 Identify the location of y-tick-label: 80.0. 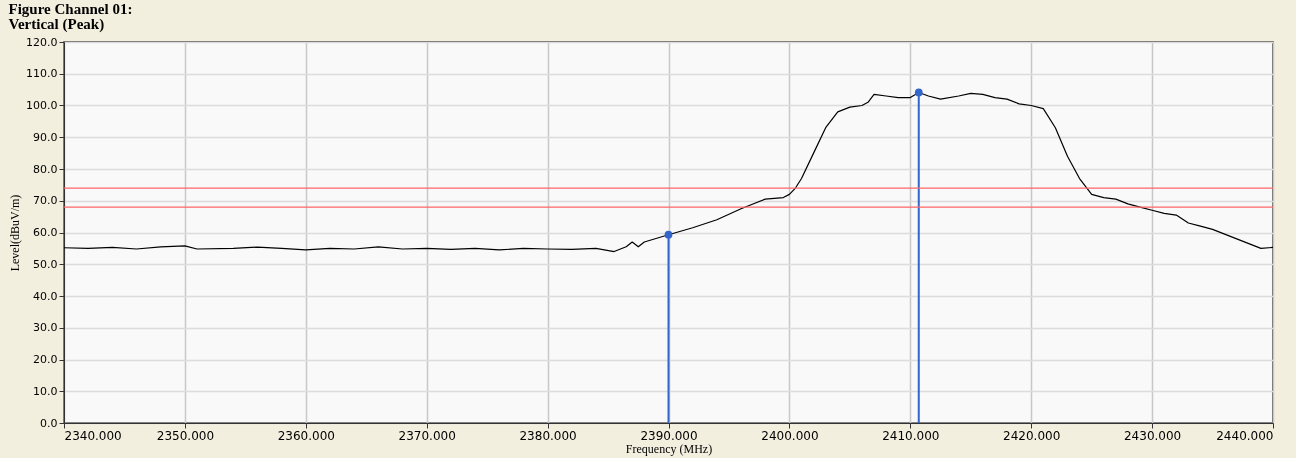
(45, 169).